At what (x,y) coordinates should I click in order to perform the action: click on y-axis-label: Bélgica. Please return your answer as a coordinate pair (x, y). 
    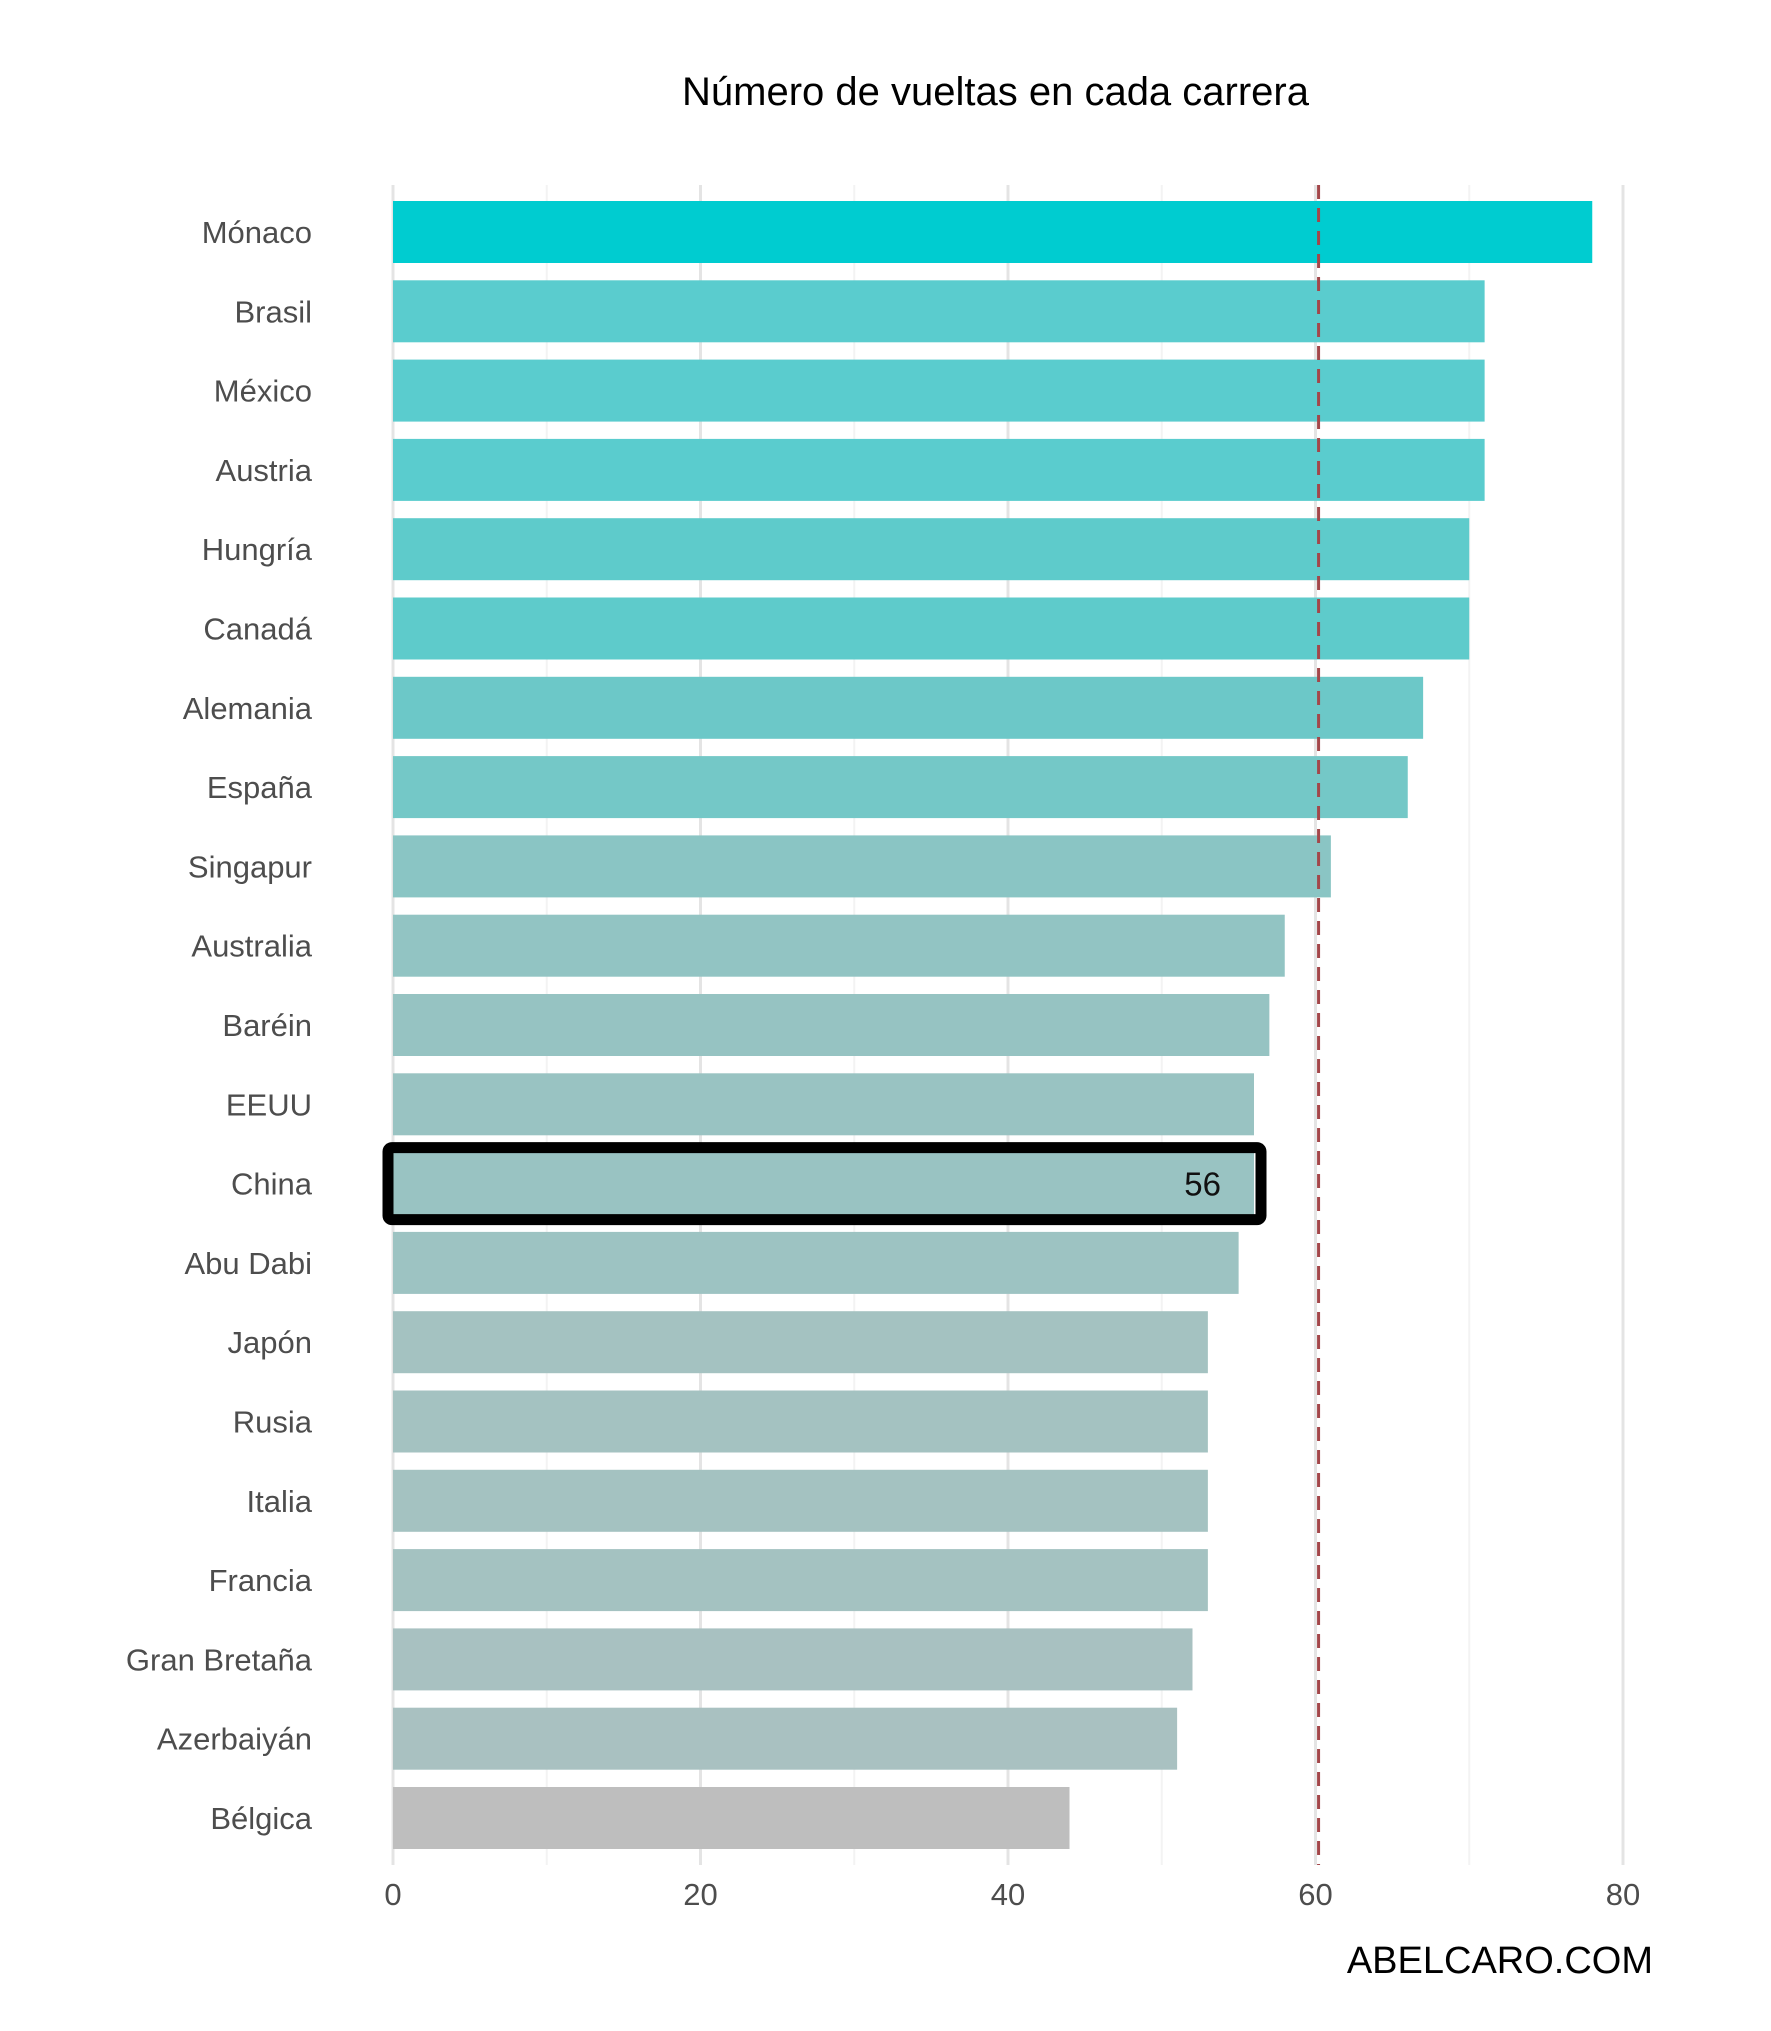
    Looking at the image, I should click on (261, 1818).